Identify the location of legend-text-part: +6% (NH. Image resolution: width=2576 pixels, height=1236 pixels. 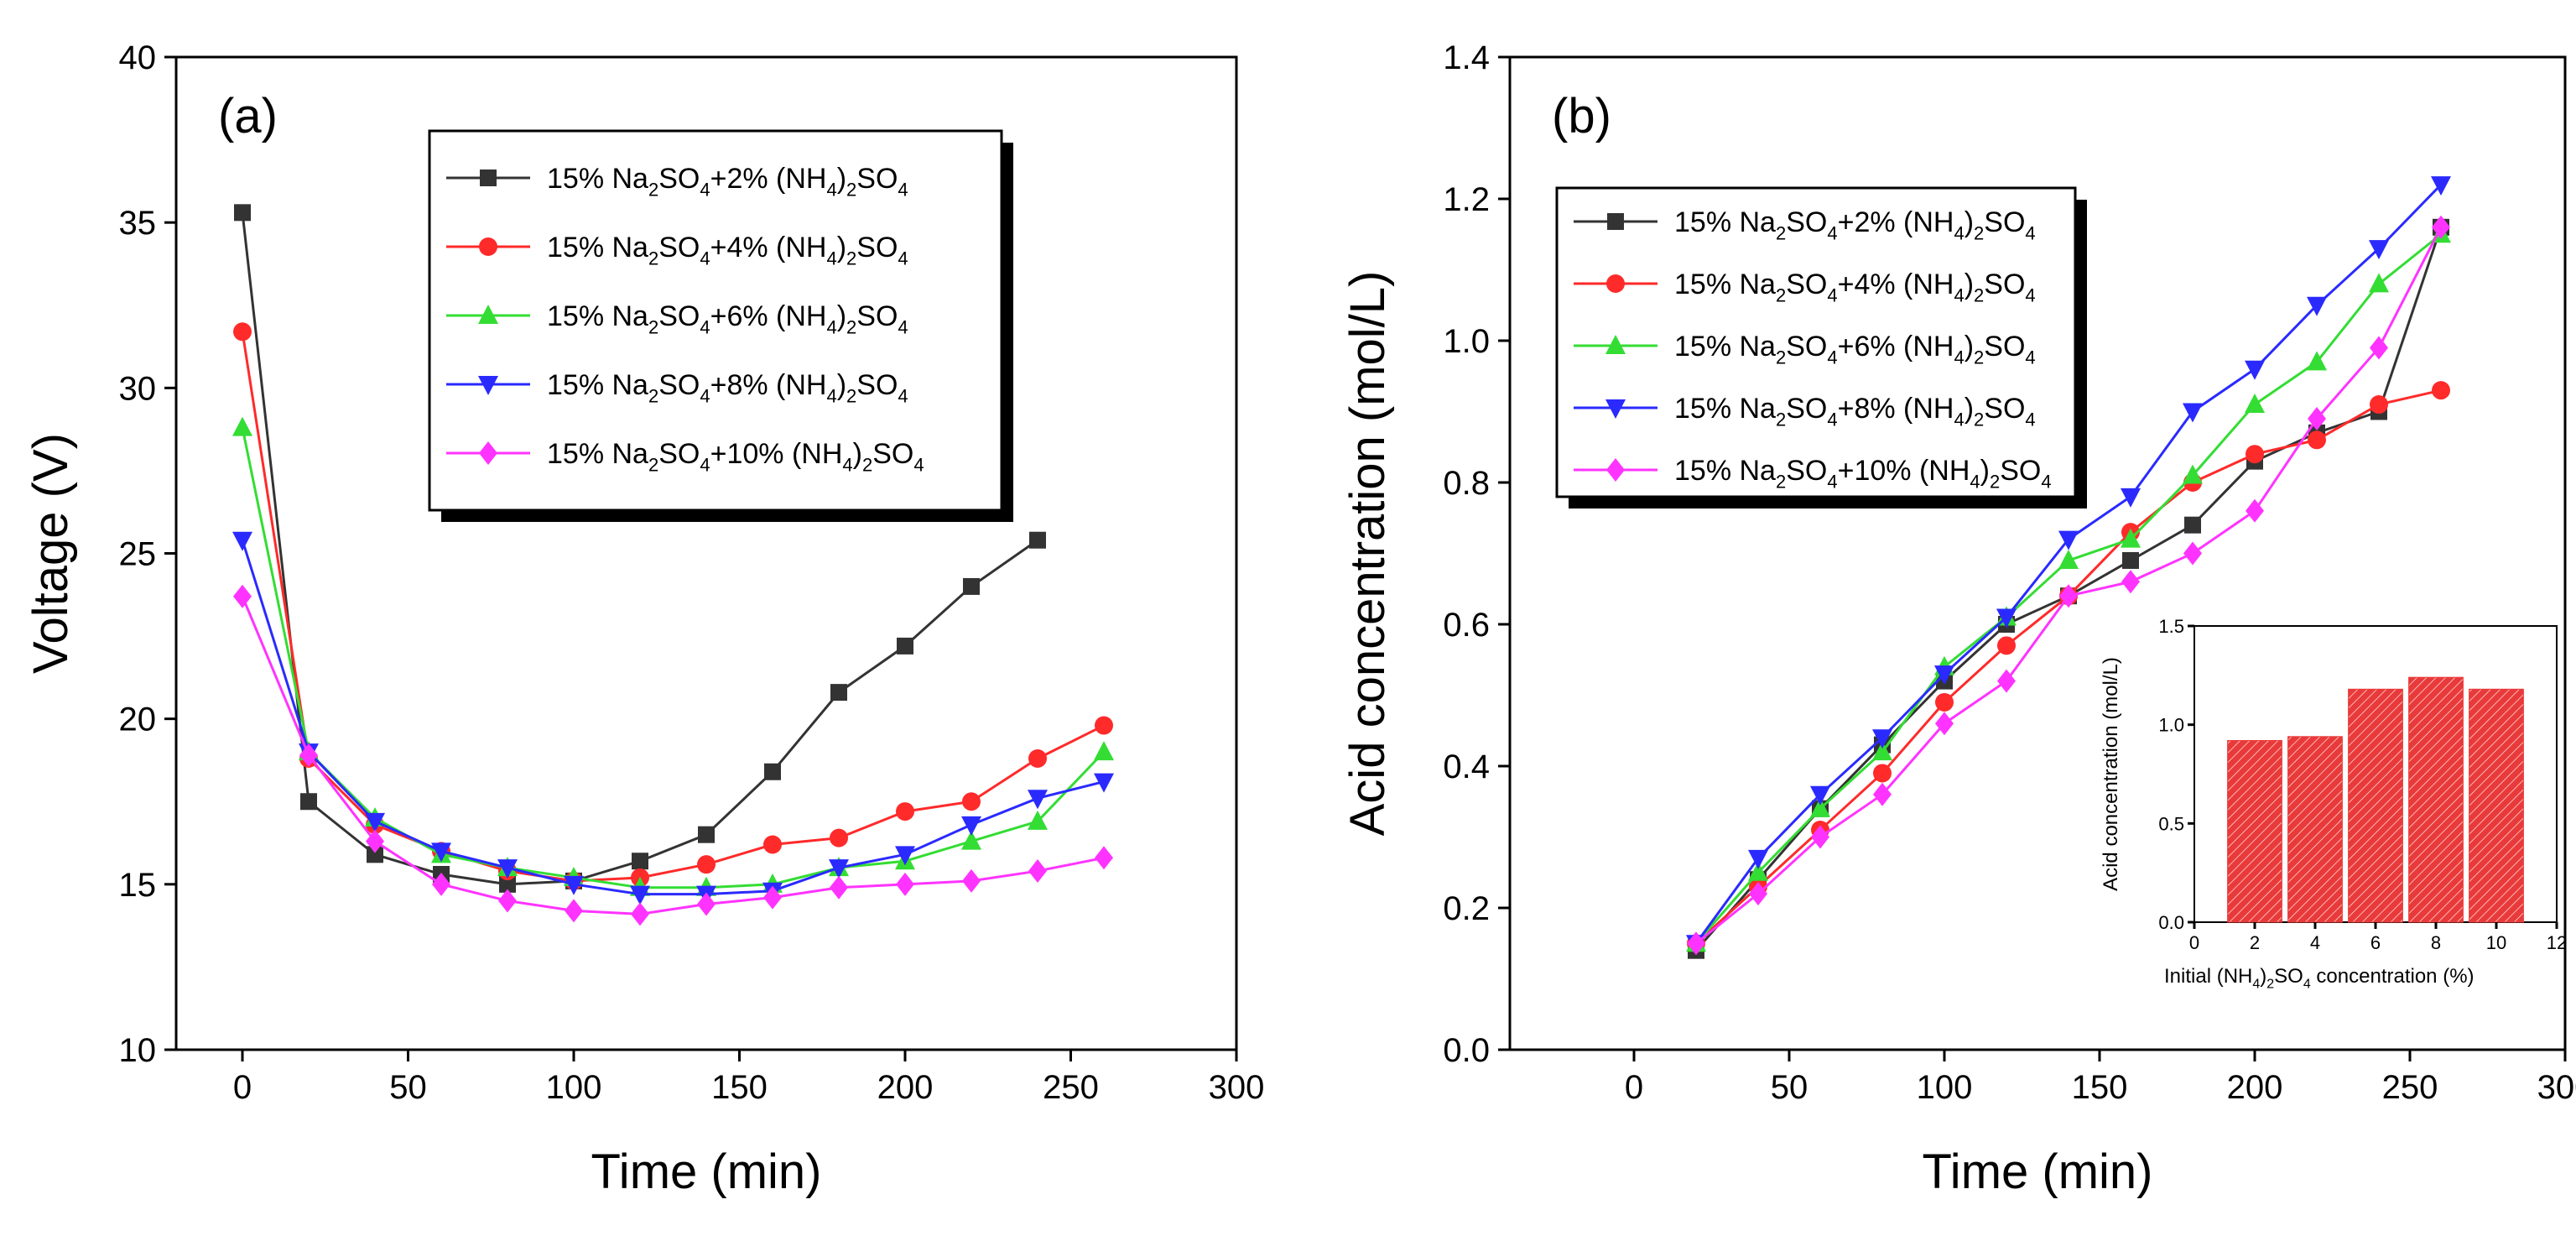
(1896, 346).